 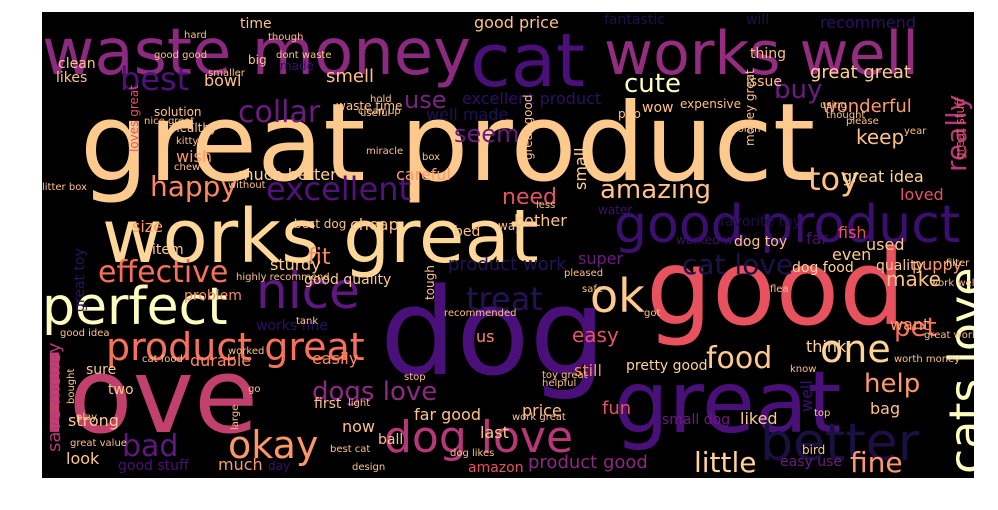 What do you see at coordinates (64, 187) in the screenshot?
I see `word-litter-box: litter box` at bounding box center [64, 187].